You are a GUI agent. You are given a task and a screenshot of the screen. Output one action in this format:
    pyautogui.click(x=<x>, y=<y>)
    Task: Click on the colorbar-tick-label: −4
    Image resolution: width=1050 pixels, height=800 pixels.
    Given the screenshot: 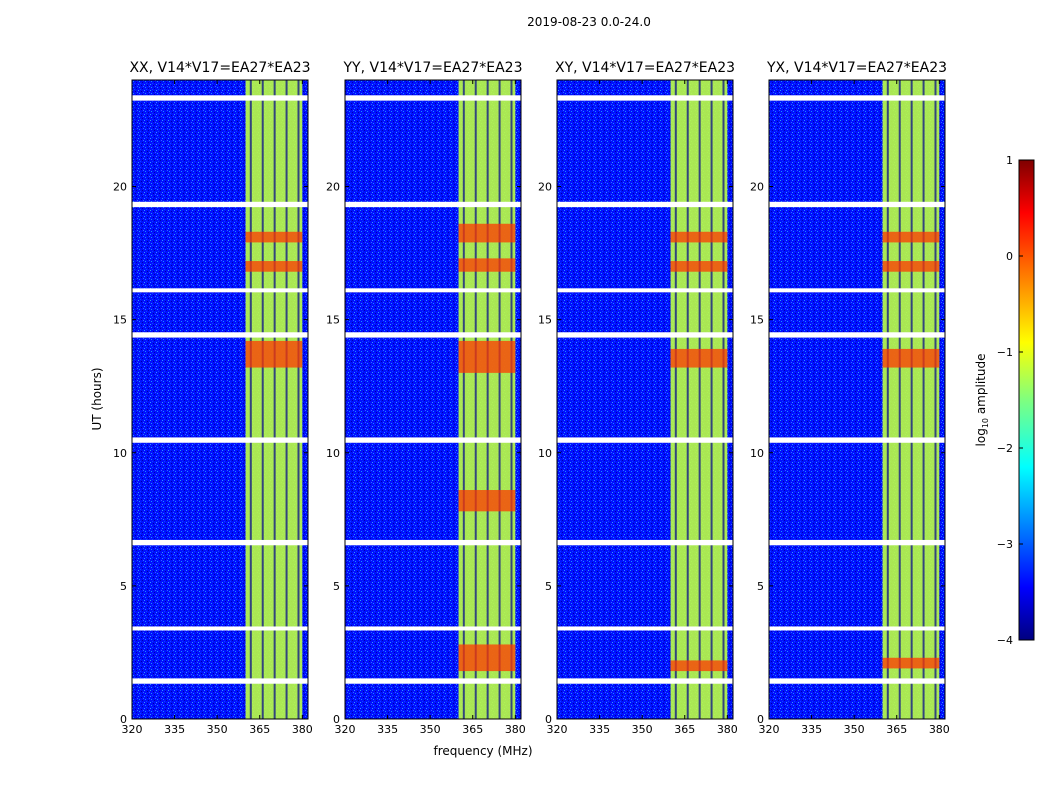 What is the action you would take?
    pyautogui.click(x=1005, y=640)
    